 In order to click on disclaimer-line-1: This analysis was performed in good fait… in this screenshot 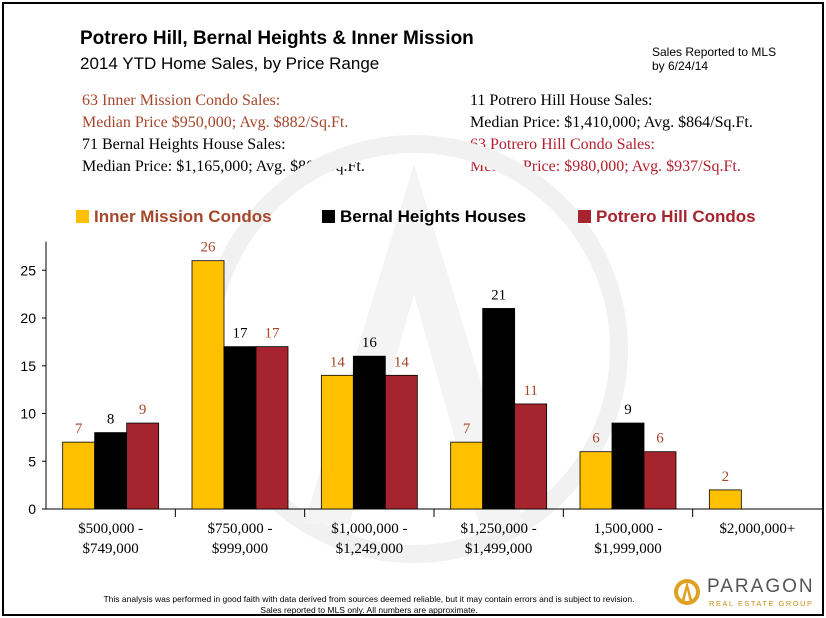, I will do `click(369, 599)`.